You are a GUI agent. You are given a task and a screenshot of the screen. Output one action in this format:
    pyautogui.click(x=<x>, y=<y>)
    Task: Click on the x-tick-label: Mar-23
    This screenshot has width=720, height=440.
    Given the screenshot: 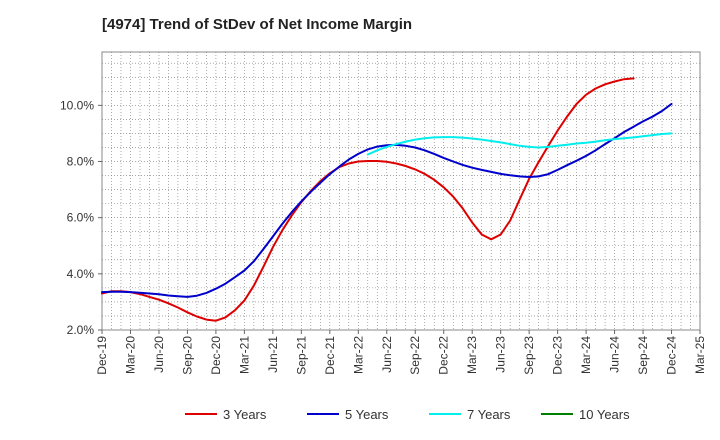 What is the action you would take?
    pyautogui.click(x=472, y=355)
    